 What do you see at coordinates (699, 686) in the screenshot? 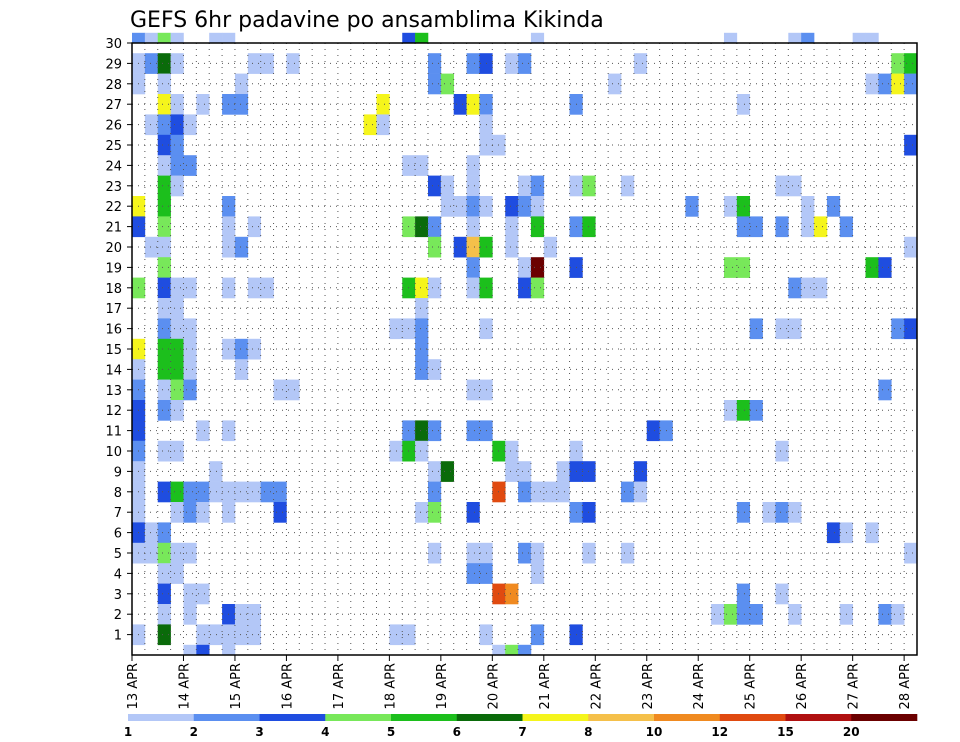
I see `x-tick-label: 24 APR` at bounding box center [699, 686].